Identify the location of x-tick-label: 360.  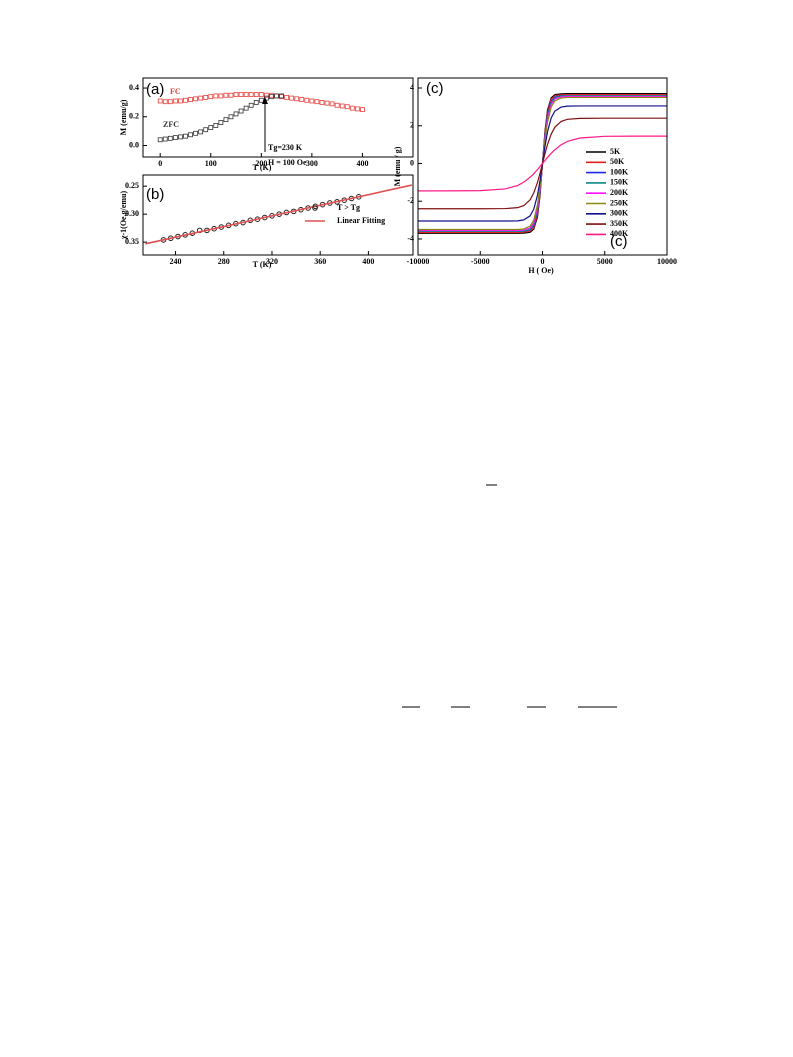
(320, 261).